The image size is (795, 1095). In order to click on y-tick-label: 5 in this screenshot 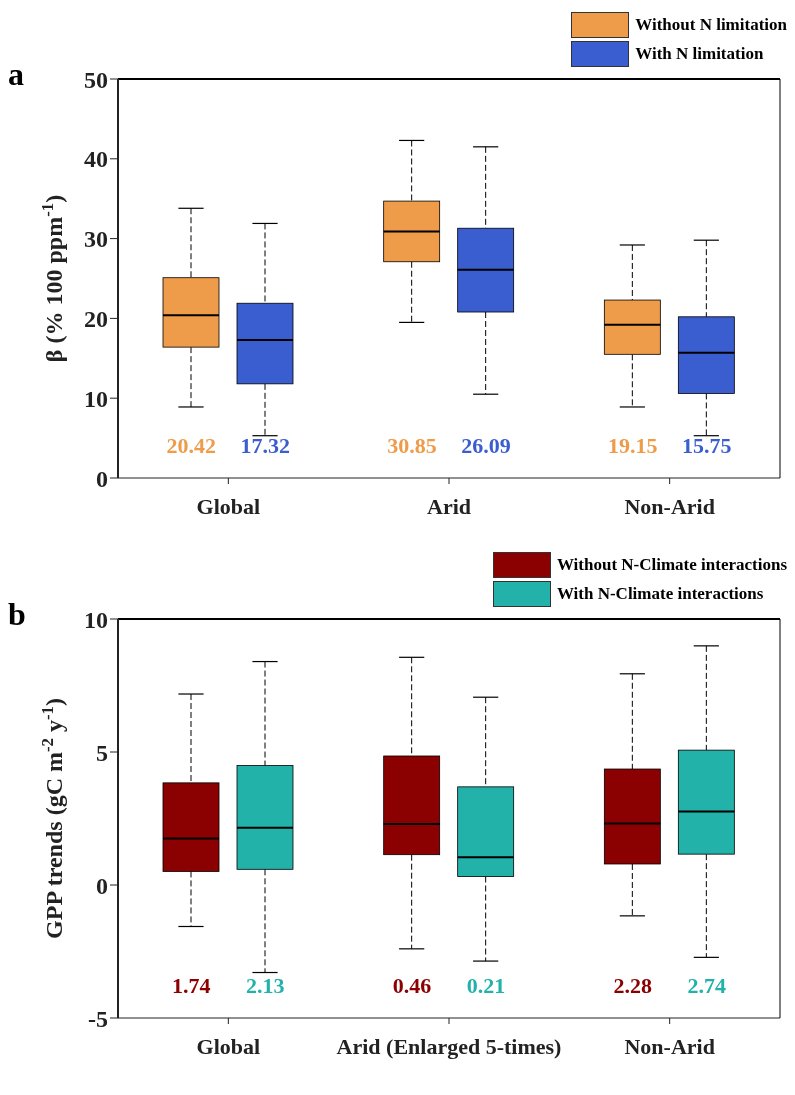, I will do `click(102, 752)`.